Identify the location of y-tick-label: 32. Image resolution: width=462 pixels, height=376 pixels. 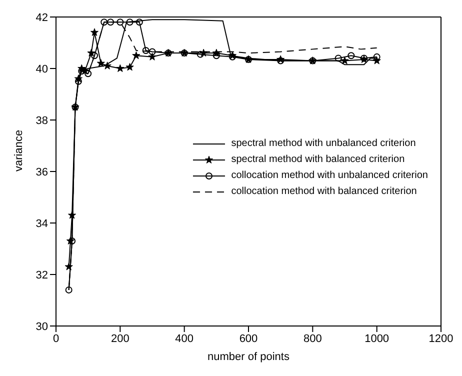
(42, 275).